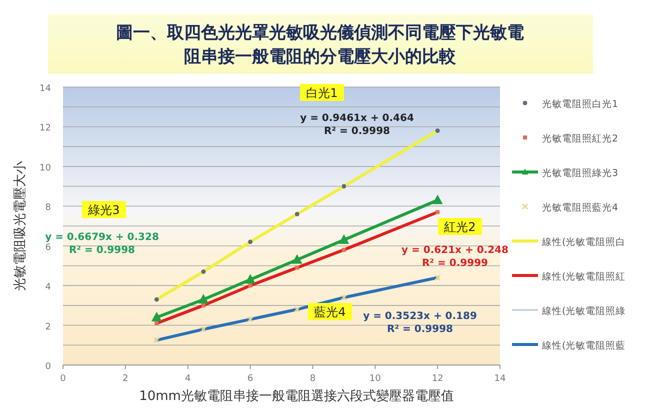  Describe the element at coordinates (313, 379) in the screenshot. I see `x-tick-label: 8` at that location.